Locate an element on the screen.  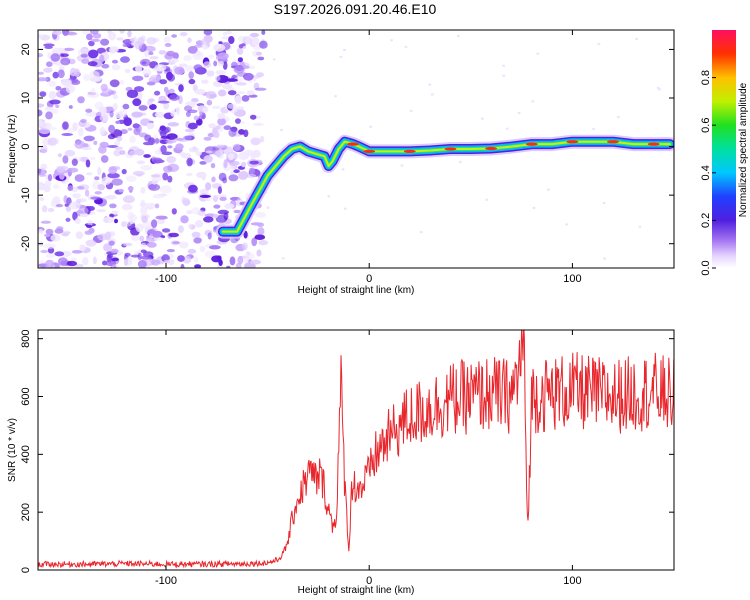
ridge-peak is located at coordinates (409, 151).